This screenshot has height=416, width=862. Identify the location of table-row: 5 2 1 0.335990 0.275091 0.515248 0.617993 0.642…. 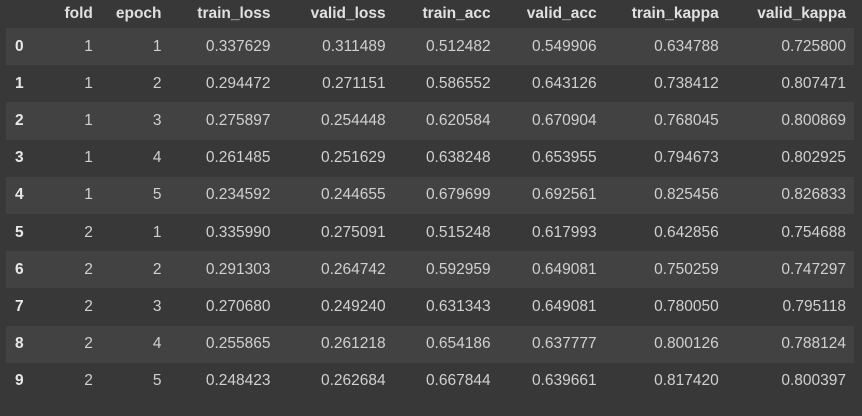
(430, 232).